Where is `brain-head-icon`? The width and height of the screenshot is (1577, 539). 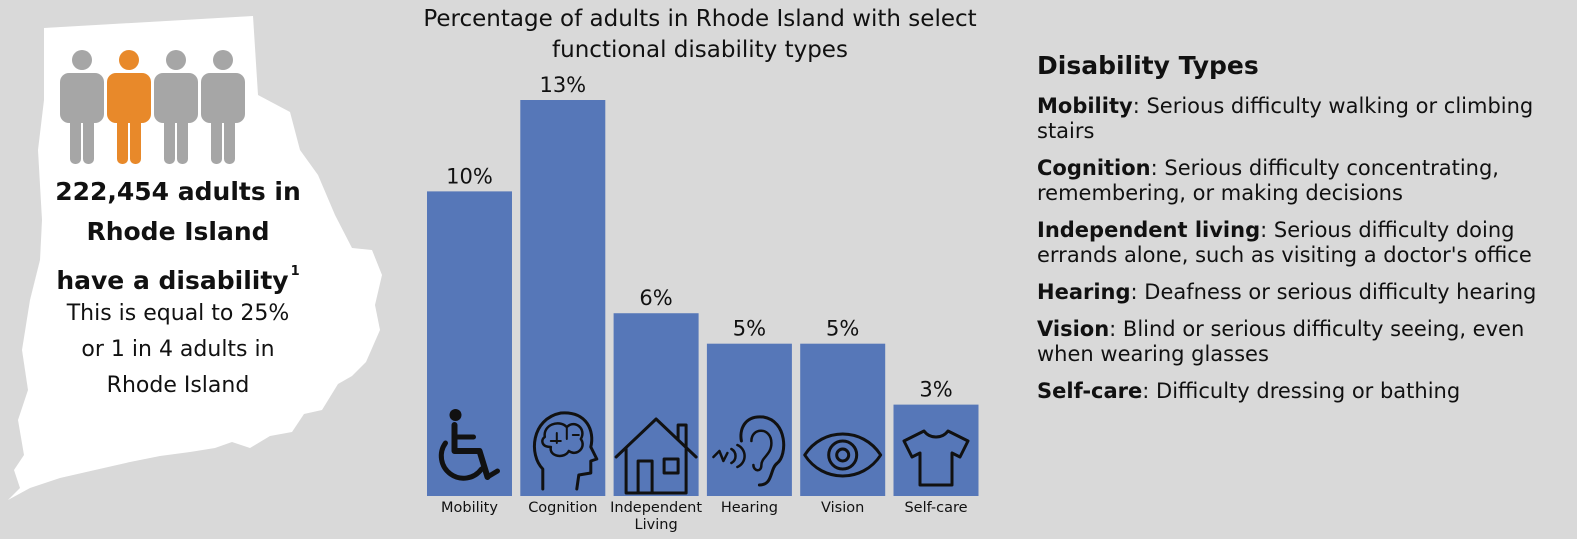 brain-head-icon is located at coordinates (565, 451).